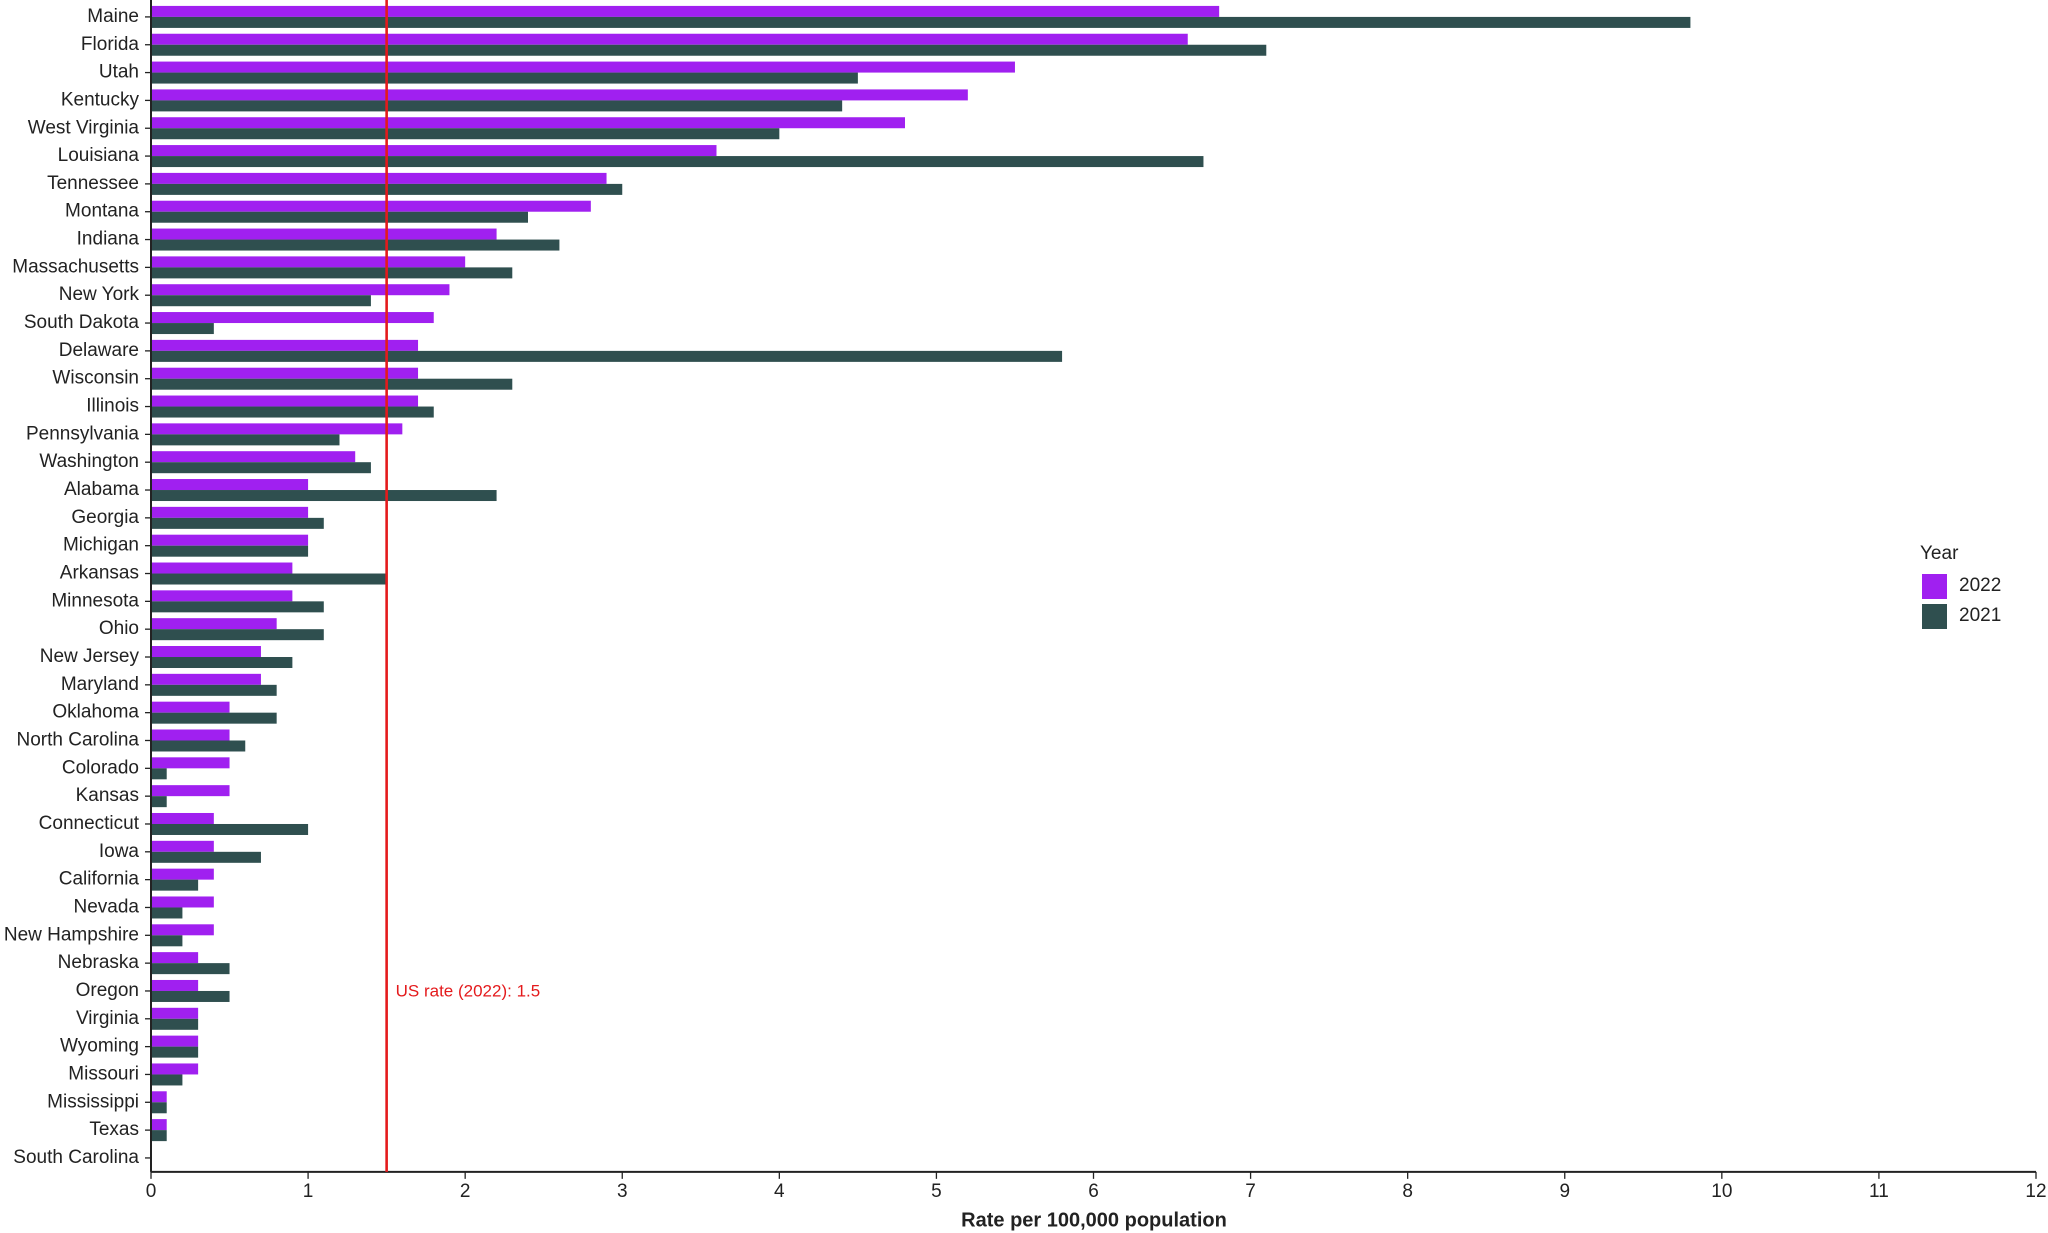  What do you see at coordinates (99, 350) in the screenshot?
I see `y-tick-label: Delaware` at bounding box center [99, 350].